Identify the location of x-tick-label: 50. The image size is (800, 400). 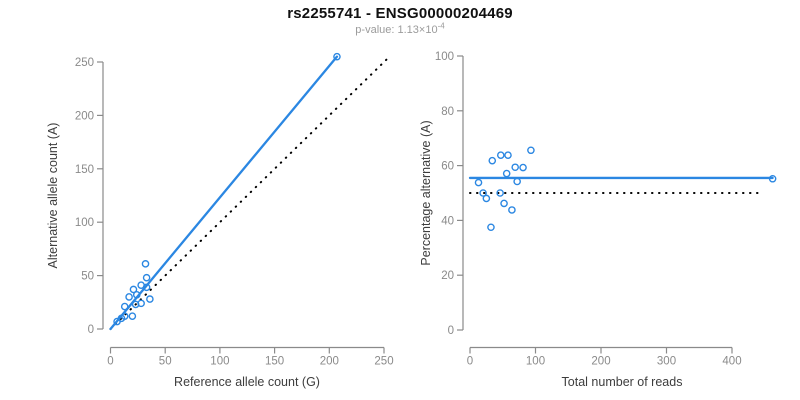
(165, 362).